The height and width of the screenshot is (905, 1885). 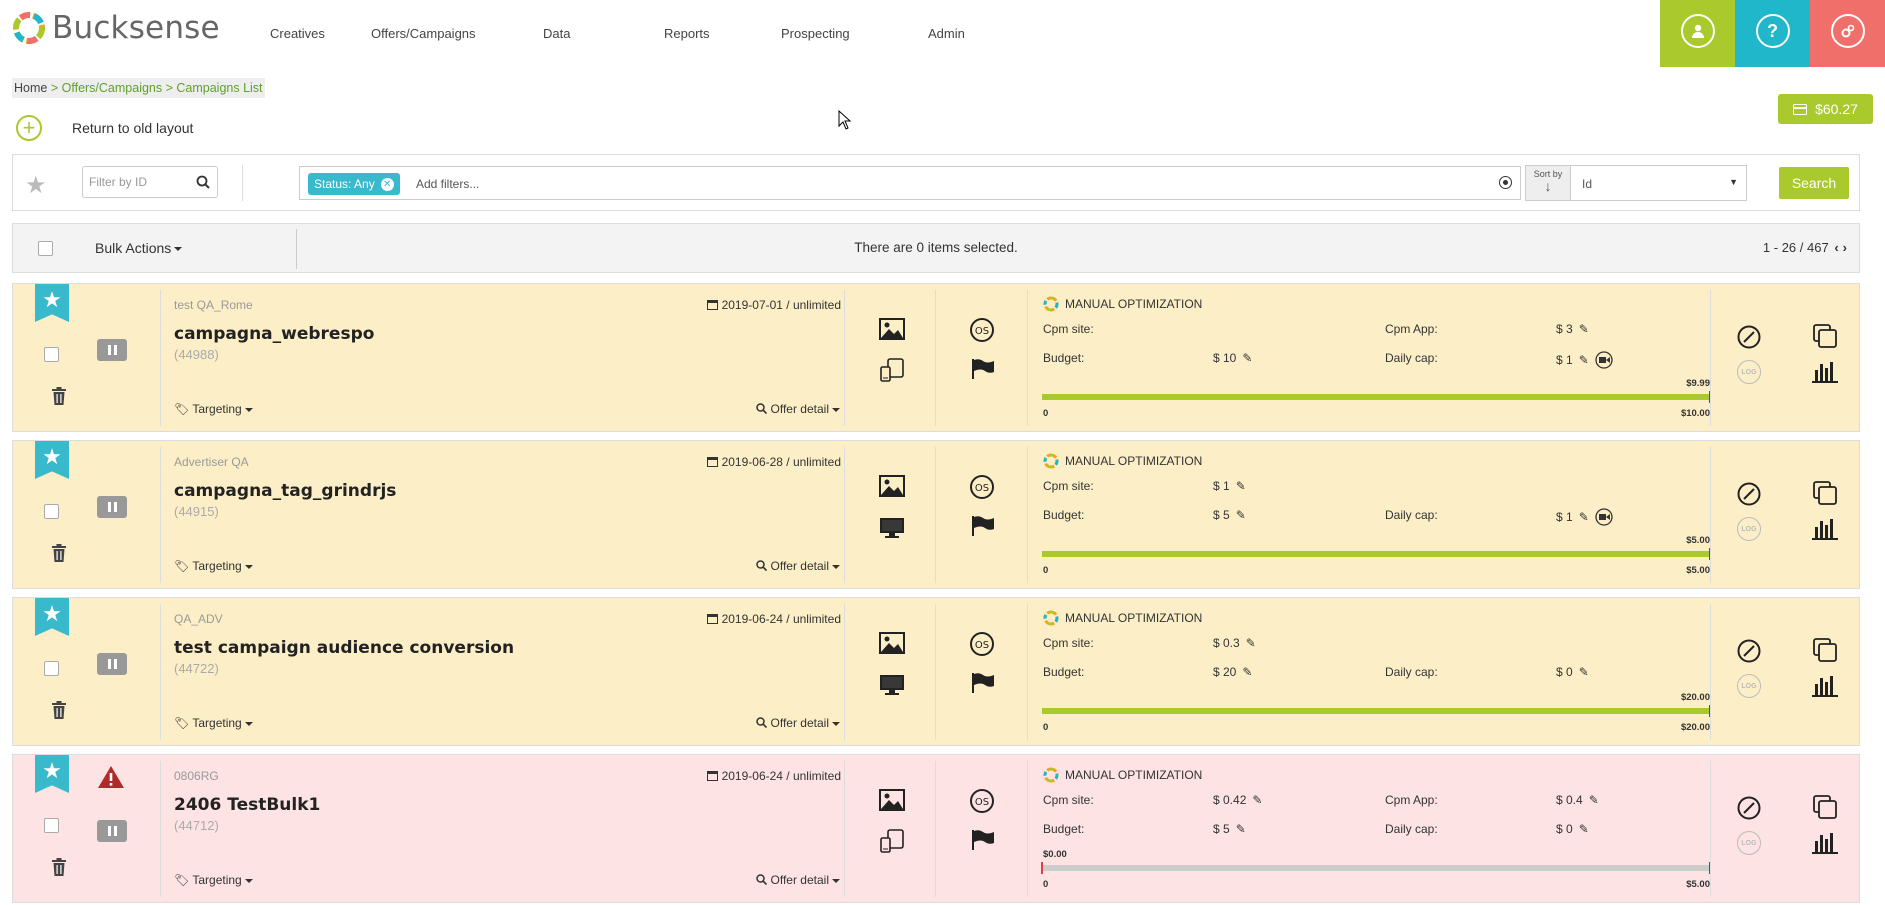 I want to click on advertiser-name: QA_ADV, so click(x=198, y=619).